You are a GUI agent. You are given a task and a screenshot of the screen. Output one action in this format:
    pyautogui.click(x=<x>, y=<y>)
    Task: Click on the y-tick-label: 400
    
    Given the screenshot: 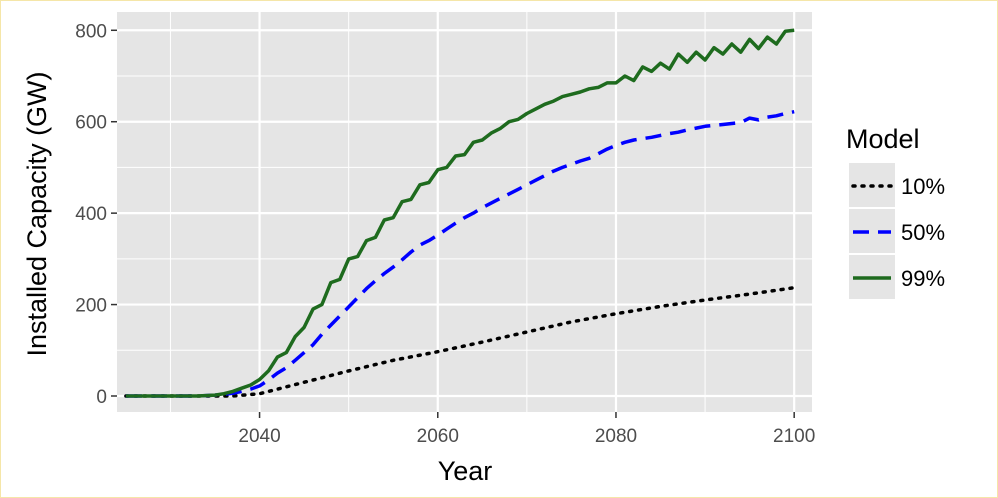 What is the action you would take?
    pyautogui.click(x=91, y=214)
    